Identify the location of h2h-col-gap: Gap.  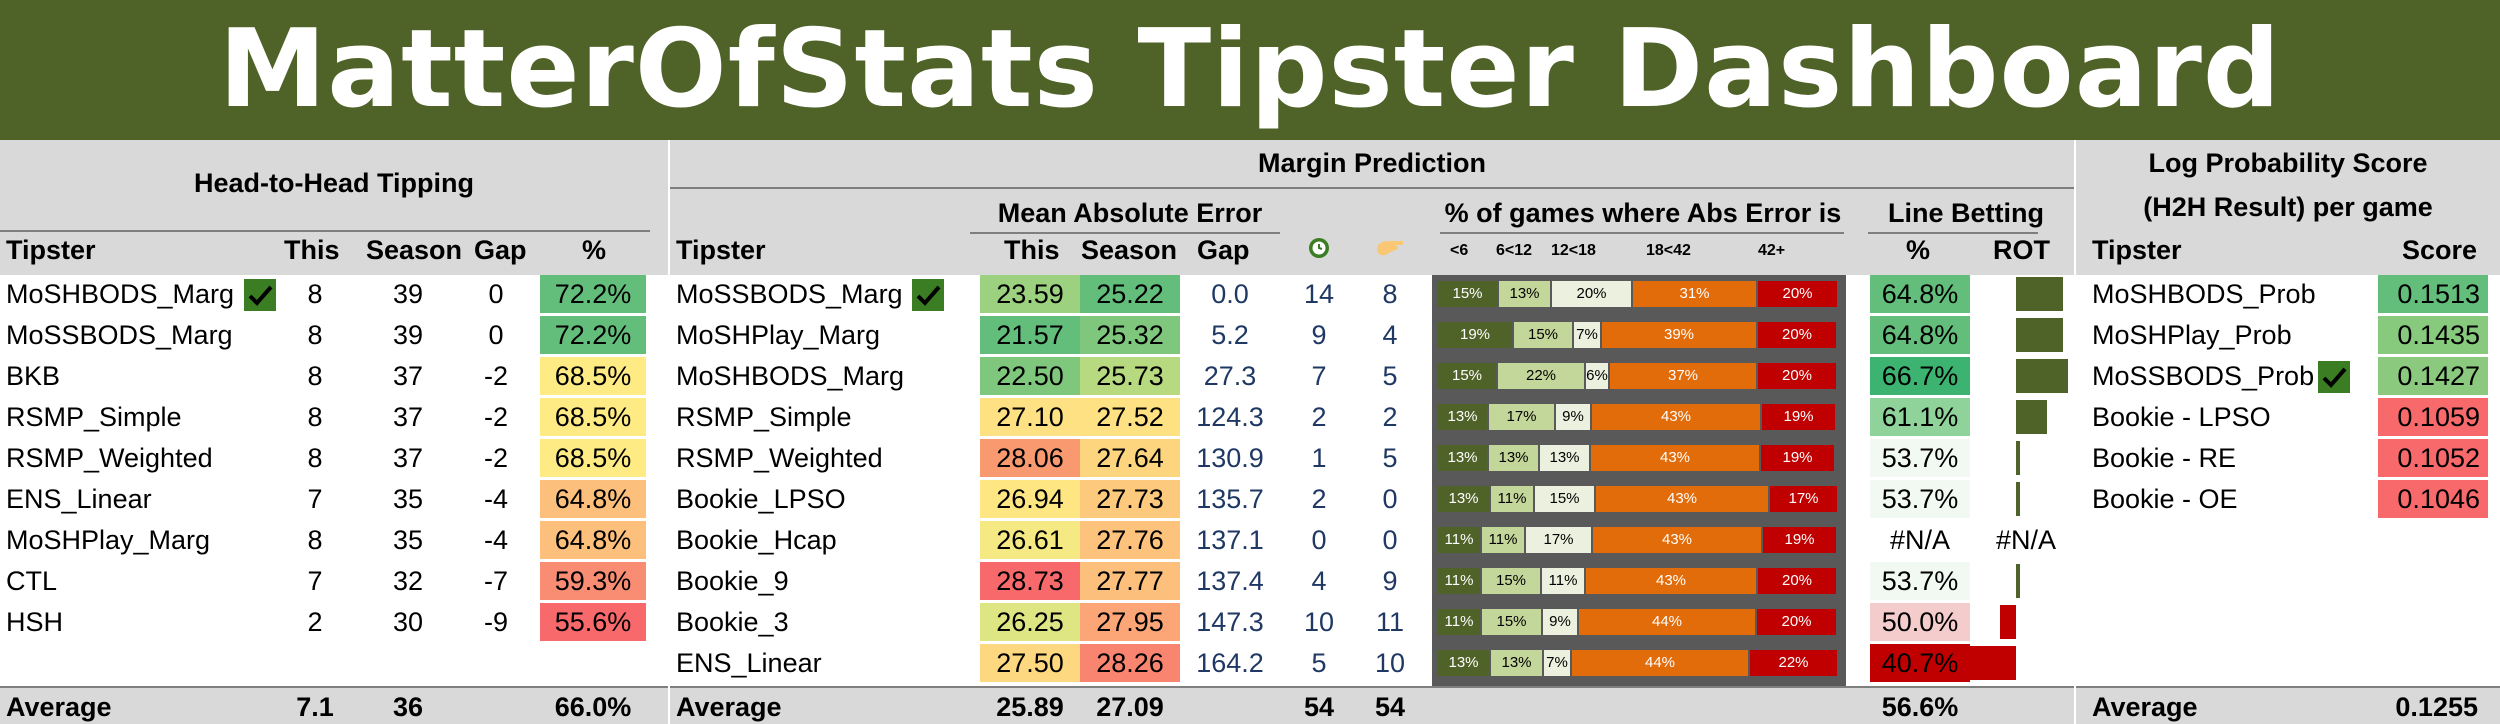
(500, 250).